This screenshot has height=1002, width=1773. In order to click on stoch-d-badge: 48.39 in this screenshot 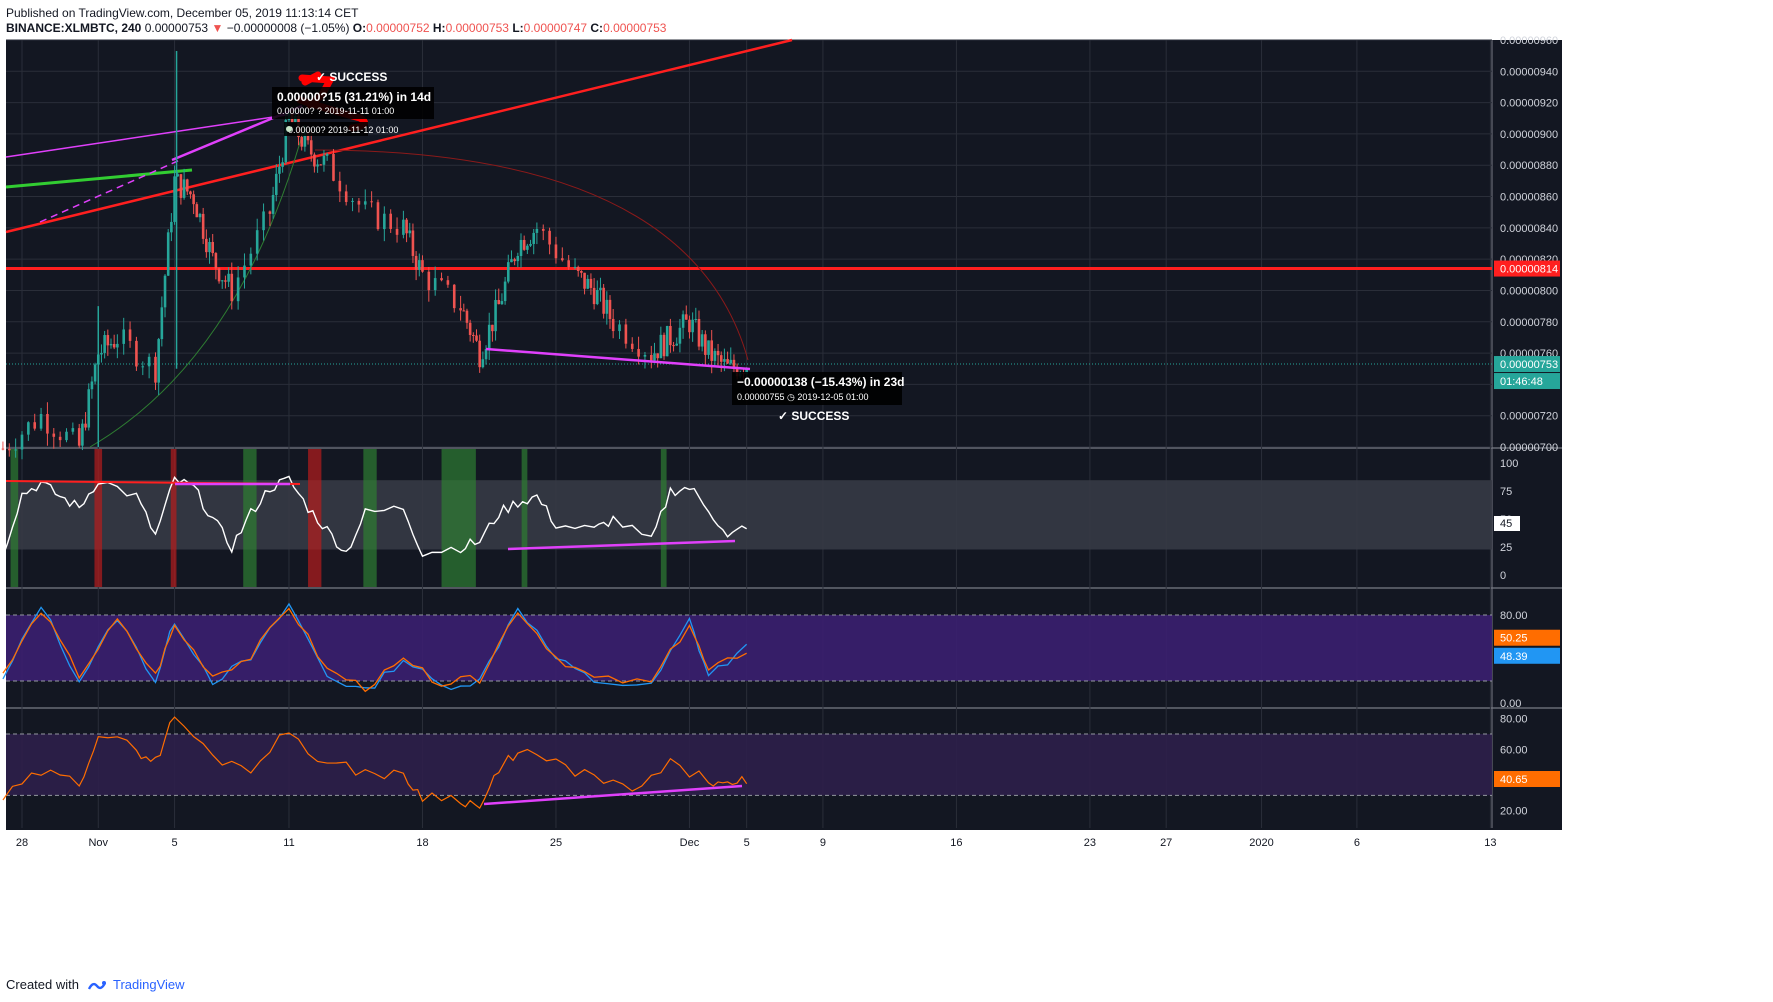, I will do `click(1514, 657)`.